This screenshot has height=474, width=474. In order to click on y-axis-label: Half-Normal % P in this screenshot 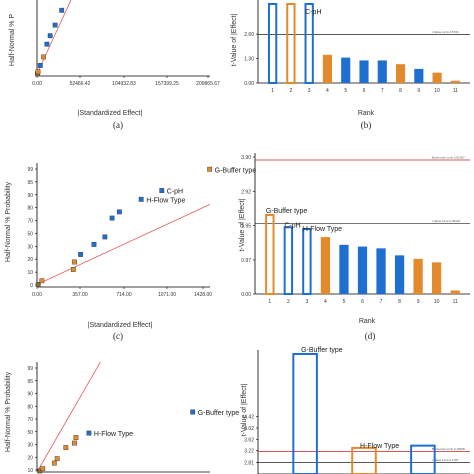, I will do `click(12, 40)`.